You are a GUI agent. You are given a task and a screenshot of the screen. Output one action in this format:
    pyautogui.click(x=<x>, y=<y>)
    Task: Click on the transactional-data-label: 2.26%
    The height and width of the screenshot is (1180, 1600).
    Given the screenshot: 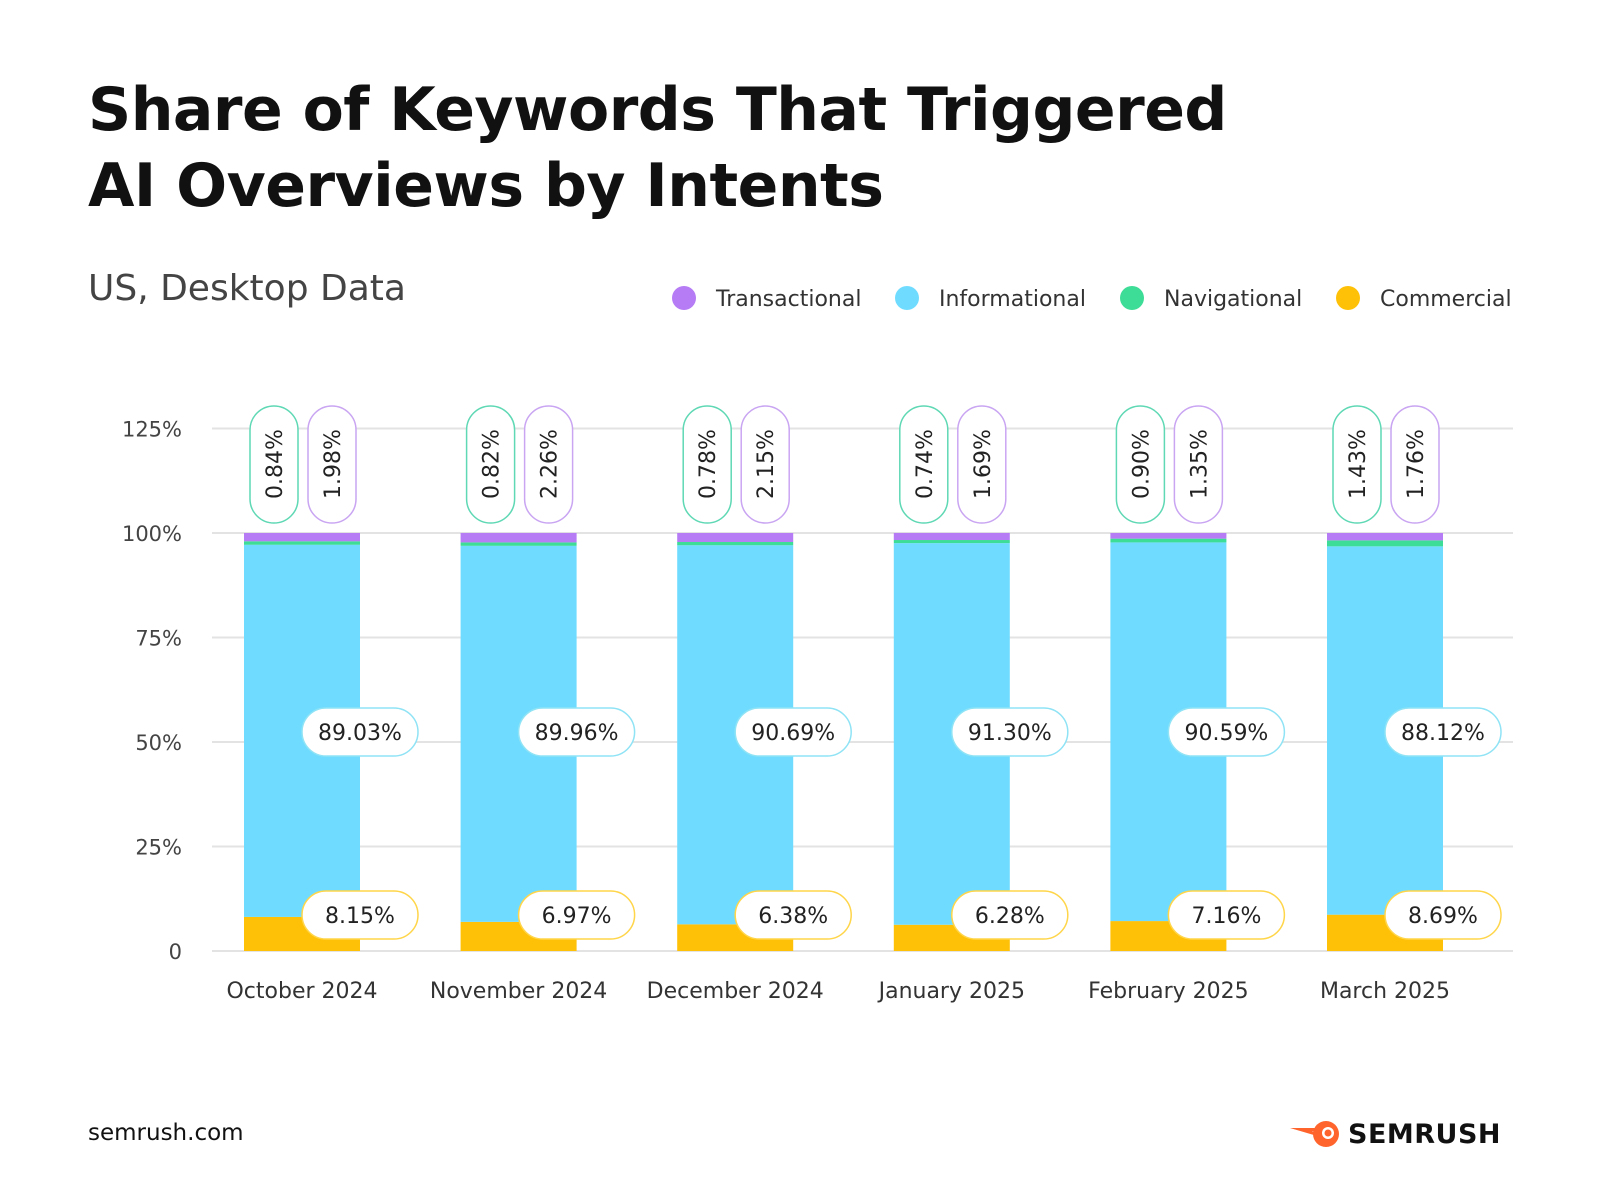 What is the action you would take?
    pyautogui.click(x=550, y=464)
    